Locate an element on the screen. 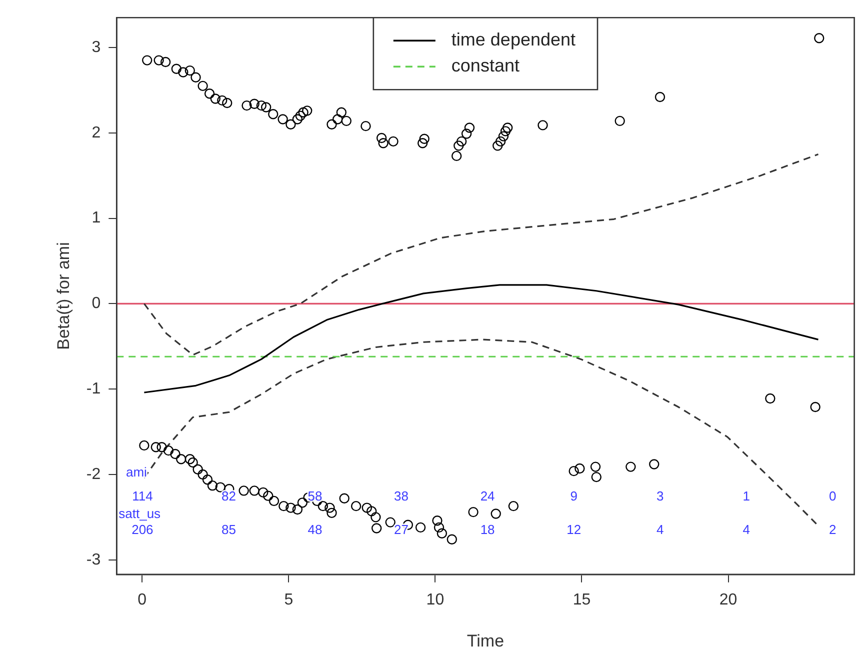 The width and height of the screenshot is (860, 662). annotation: 114 is located at coordinates (142, 496).